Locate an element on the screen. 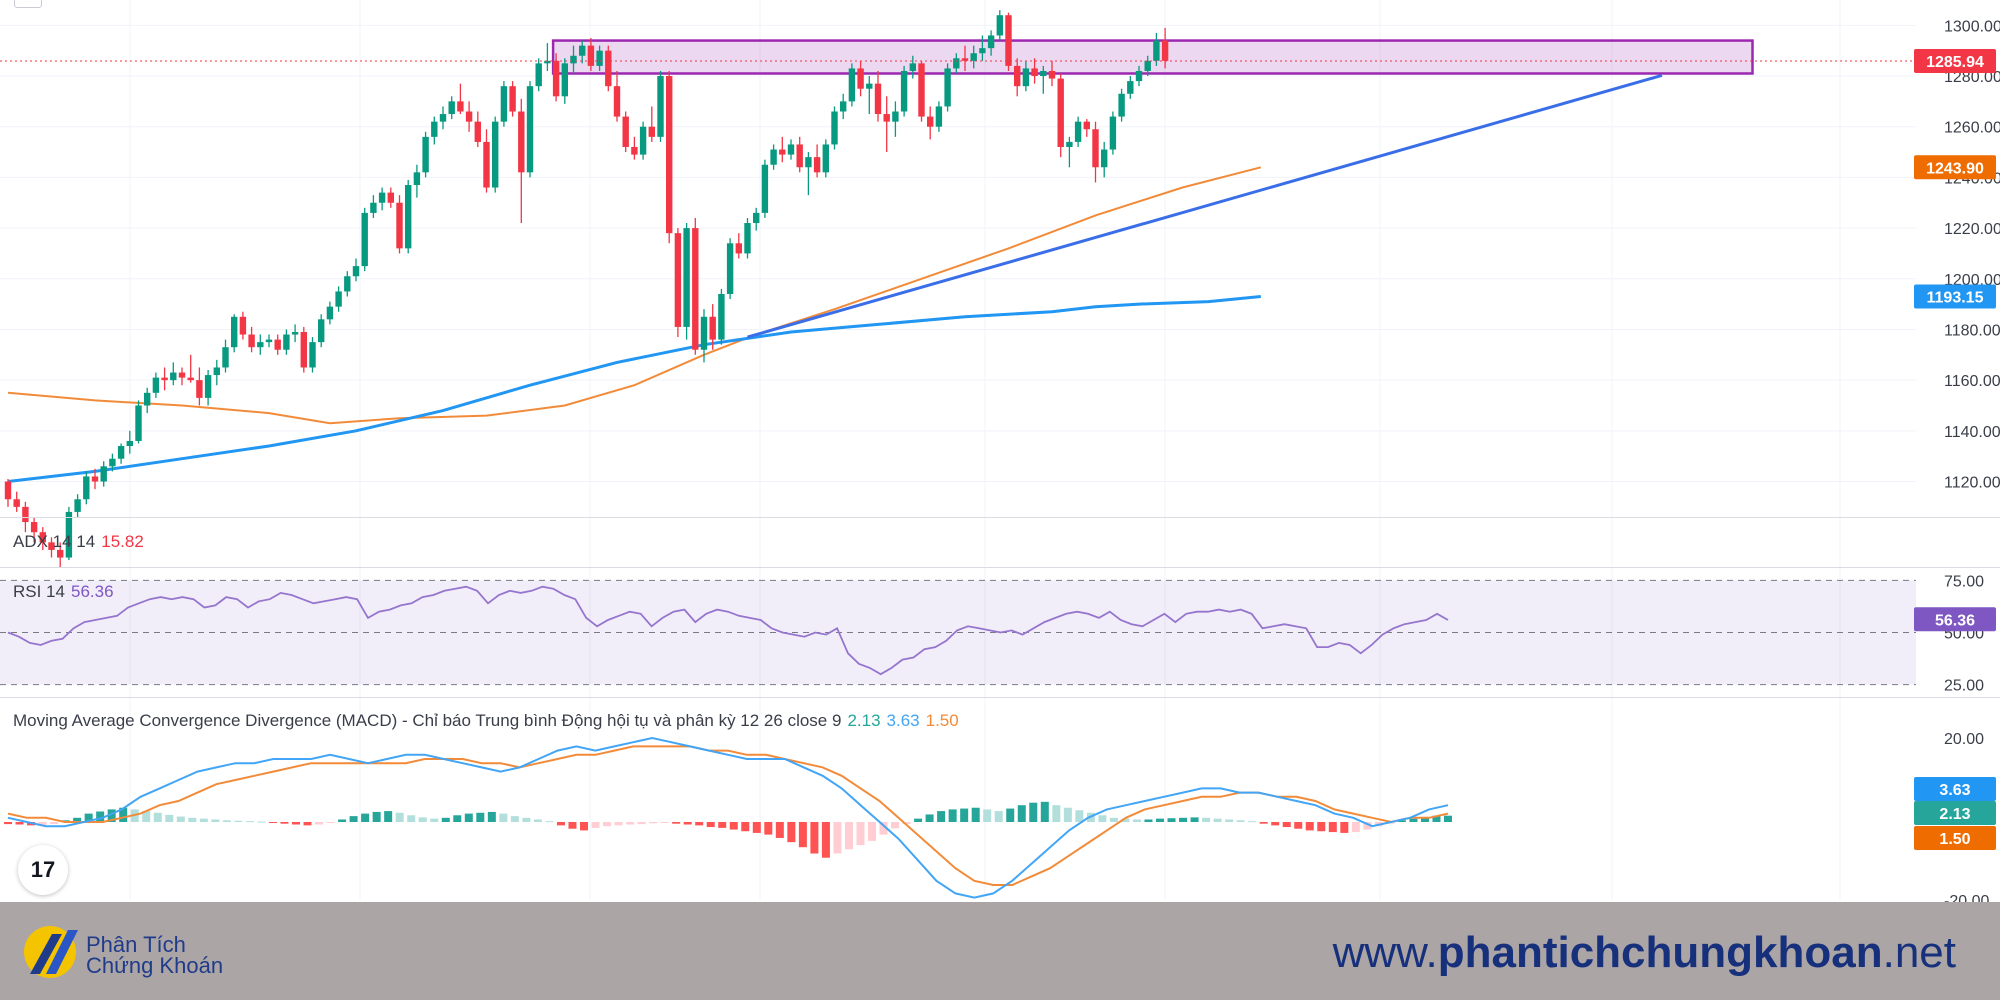 This screenshot has height=1000, width=2000. adx-legend: ADX 14 14 15.82 is located at coordinates (81, 542).